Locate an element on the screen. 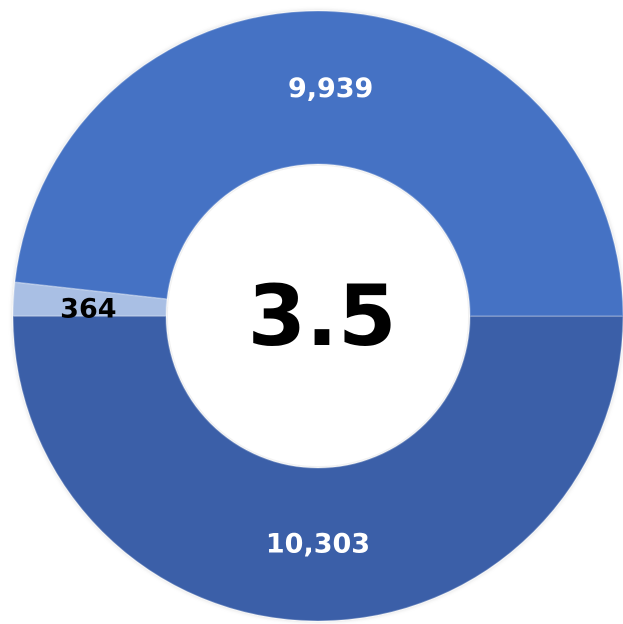 The width and height of the screenshot is (623, 624). slice-label-2: 9,939 is located at coordinates (330, 88).